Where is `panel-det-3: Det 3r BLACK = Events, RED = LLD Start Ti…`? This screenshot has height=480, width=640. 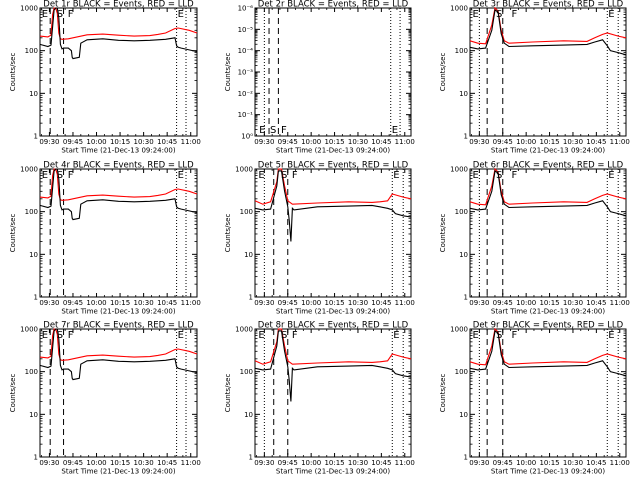
panel-det-3: Det 3r BLACK = Events, RED = LLD Start Ti… is located at coordinates (534, 77).